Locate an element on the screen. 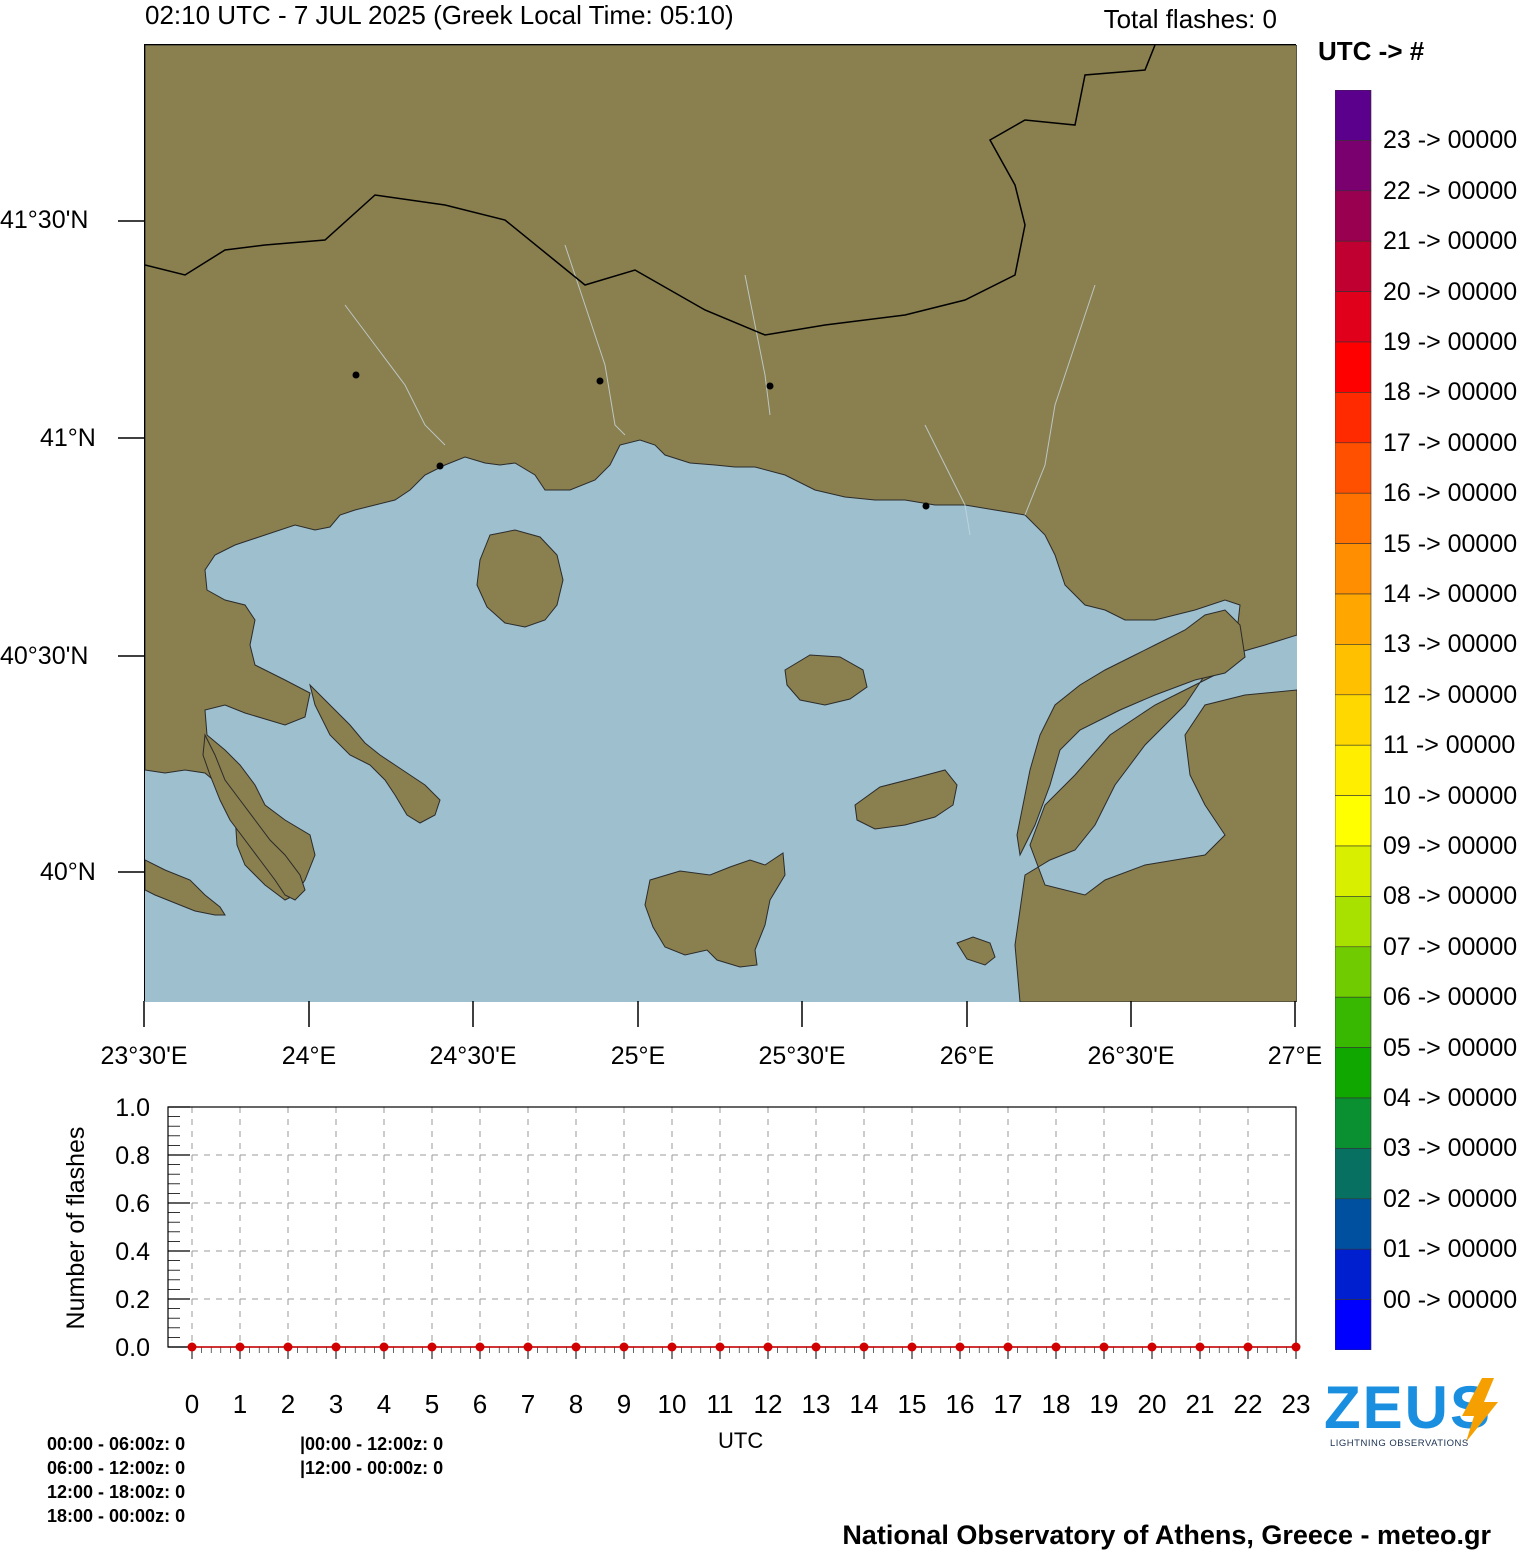  legend-colorbar-svg is located at coordinates (1353, 720).